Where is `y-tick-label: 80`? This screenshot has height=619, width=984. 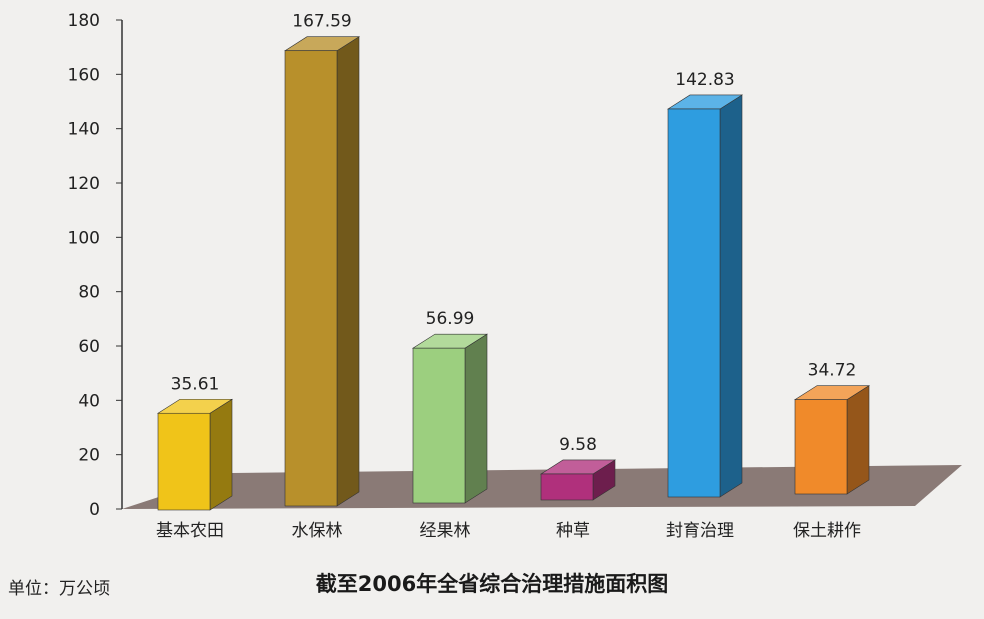 y-tick-label: 80 is located at coordinates (89, 293).